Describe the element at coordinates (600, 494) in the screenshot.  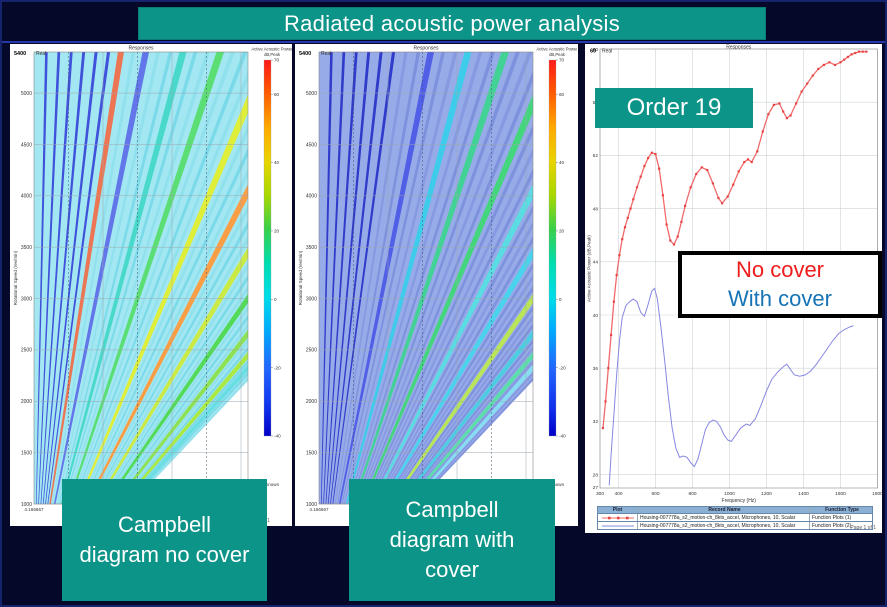
I see `svg-text: 300` at that location.